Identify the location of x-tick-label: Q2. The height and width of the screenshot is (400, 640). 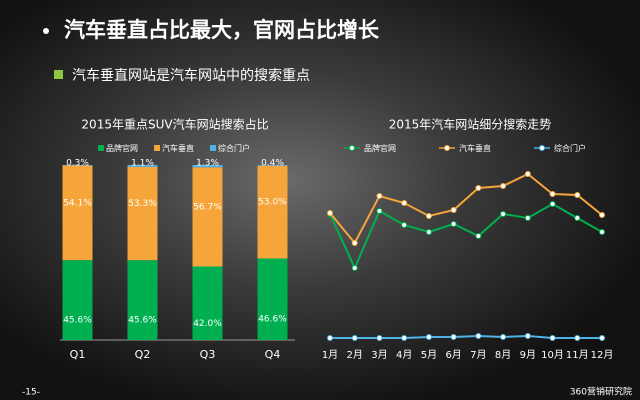
(143, 354).